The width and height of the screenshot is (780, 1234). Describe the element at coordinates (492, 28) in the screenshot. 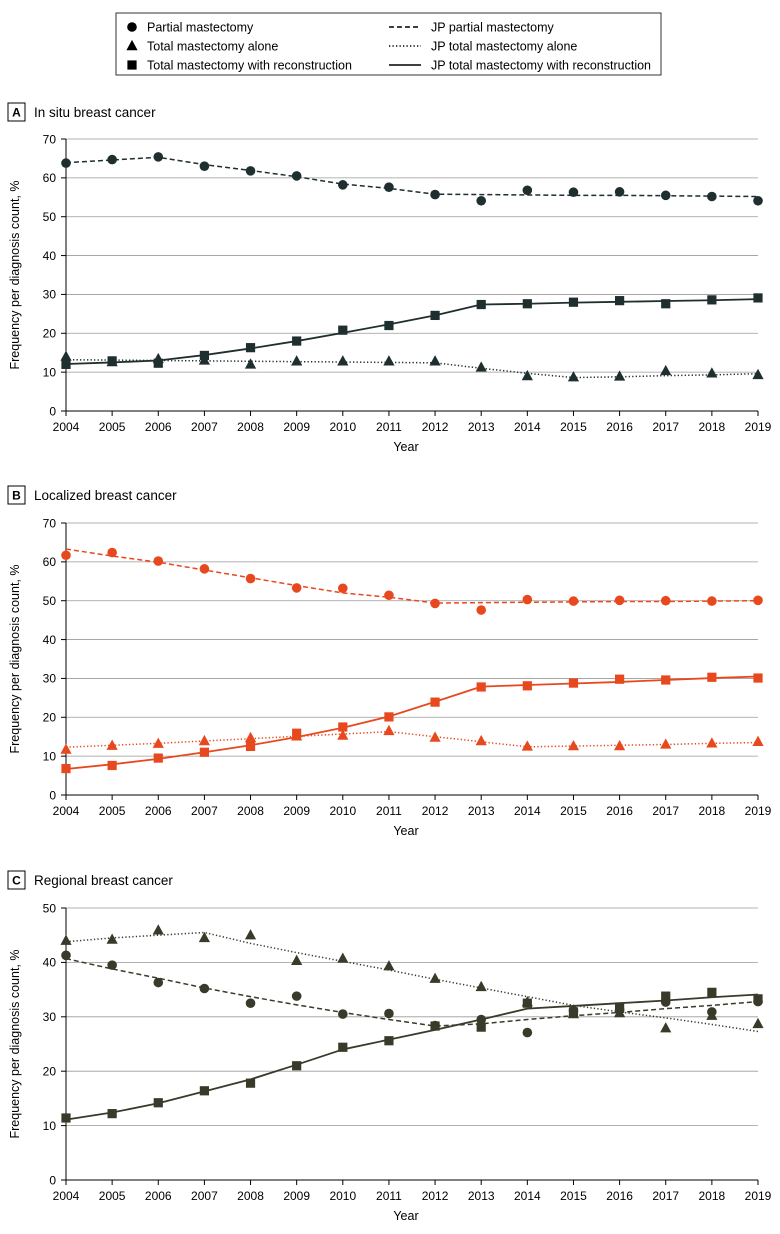

I see `legend-label: JP partial mastectomy` at that location.